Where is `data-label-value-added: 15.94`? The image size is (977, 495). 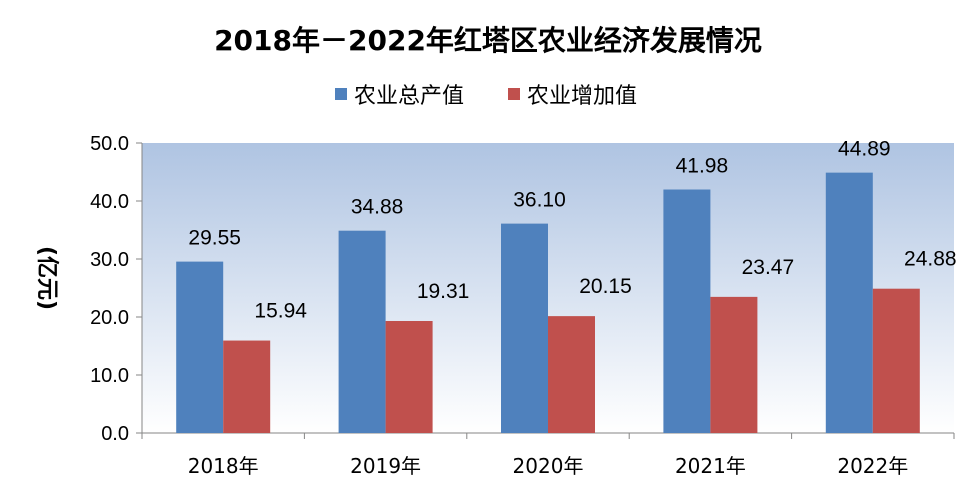
data-label-value-added: 15.94 is located at coordinates (280, 311).